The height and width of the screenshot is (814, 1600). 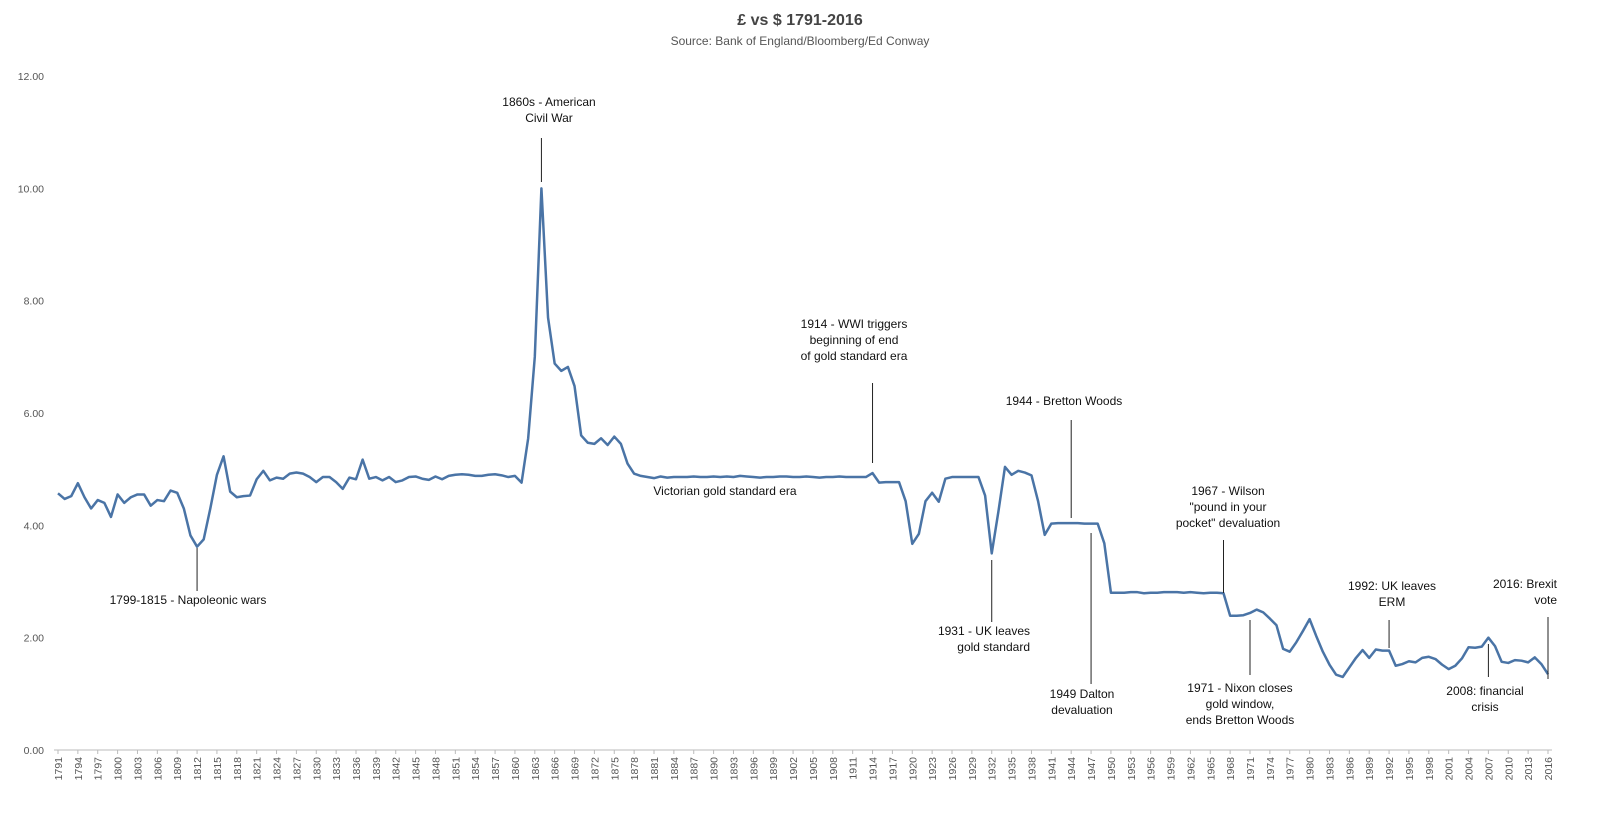 What do you see at coordinates (1430, 769) in the screenshot?
I see `x-tick-label: 1998` at bounding box center [1430, 769].